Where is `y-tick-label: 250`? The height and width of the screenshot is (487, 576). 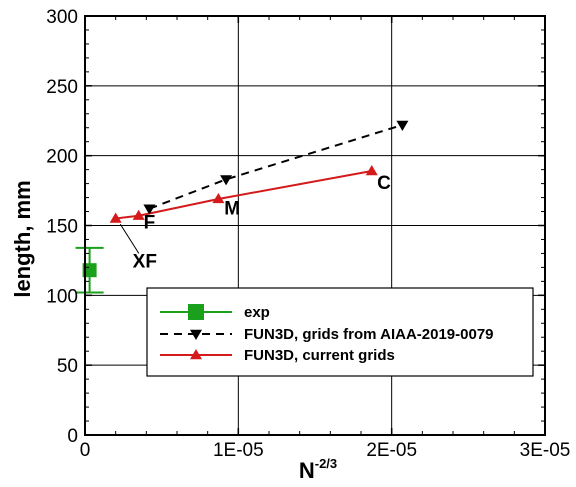 y-tick-label: 250 is located at coordinates (62, 87).